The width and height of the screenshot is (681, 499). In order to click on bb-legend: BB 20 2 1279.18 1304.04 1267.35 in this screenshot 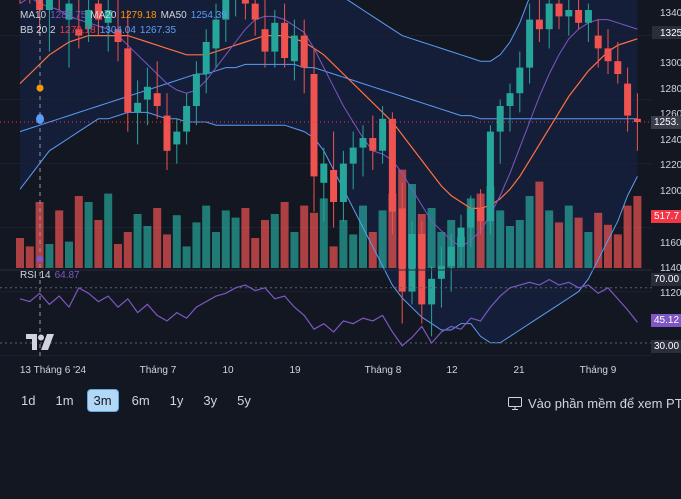, I will do `click(98, 30)`.